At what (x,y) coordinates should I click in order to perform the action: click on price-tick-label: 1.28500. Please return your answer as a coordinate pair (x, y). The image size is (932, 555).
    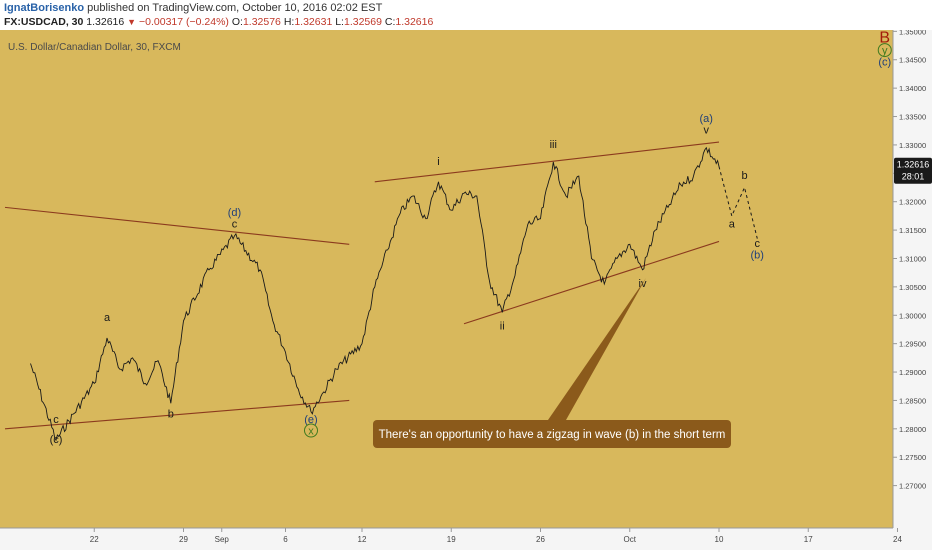
    Looking at the image, I should click on (912, 400).